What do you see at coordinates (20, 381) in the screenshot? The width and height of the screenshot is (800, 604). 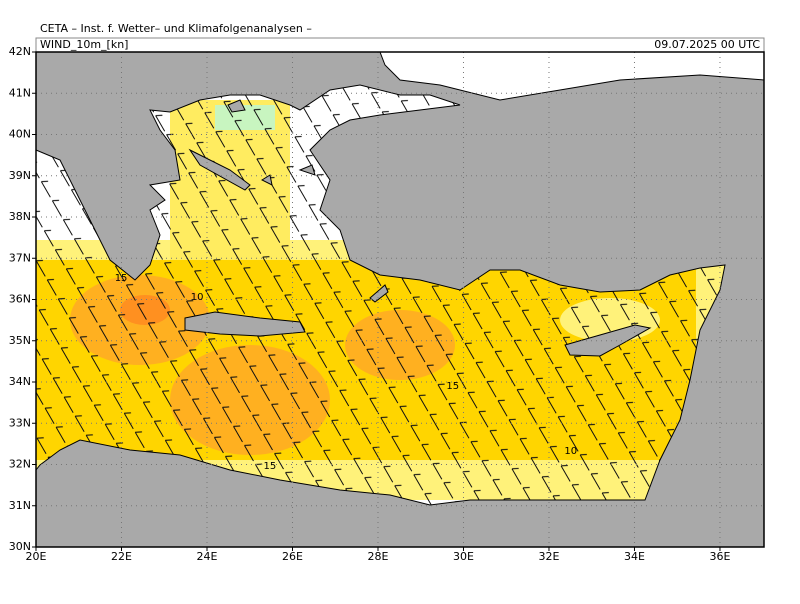 I see `lat-tick-label: 34N` at bounding box center [20, 381].